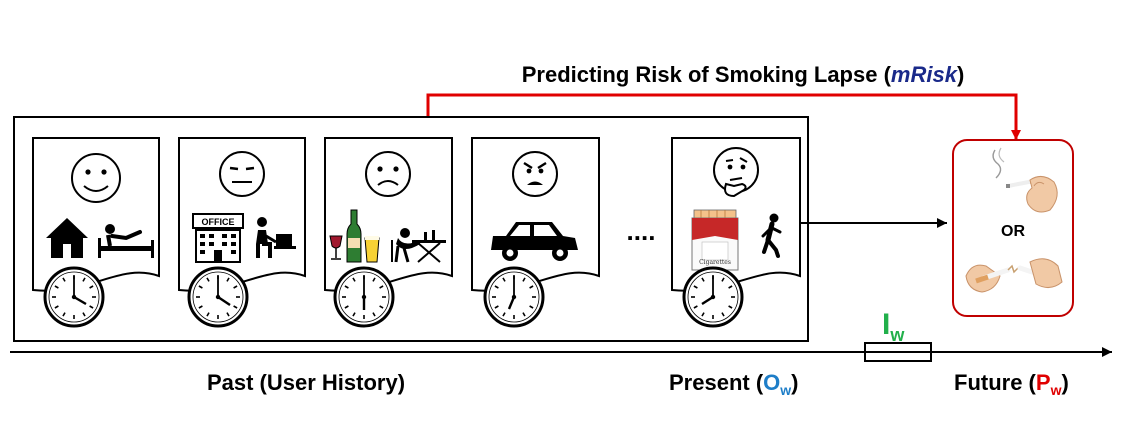  I want to click on happy-face-icon, so click(96, 178).